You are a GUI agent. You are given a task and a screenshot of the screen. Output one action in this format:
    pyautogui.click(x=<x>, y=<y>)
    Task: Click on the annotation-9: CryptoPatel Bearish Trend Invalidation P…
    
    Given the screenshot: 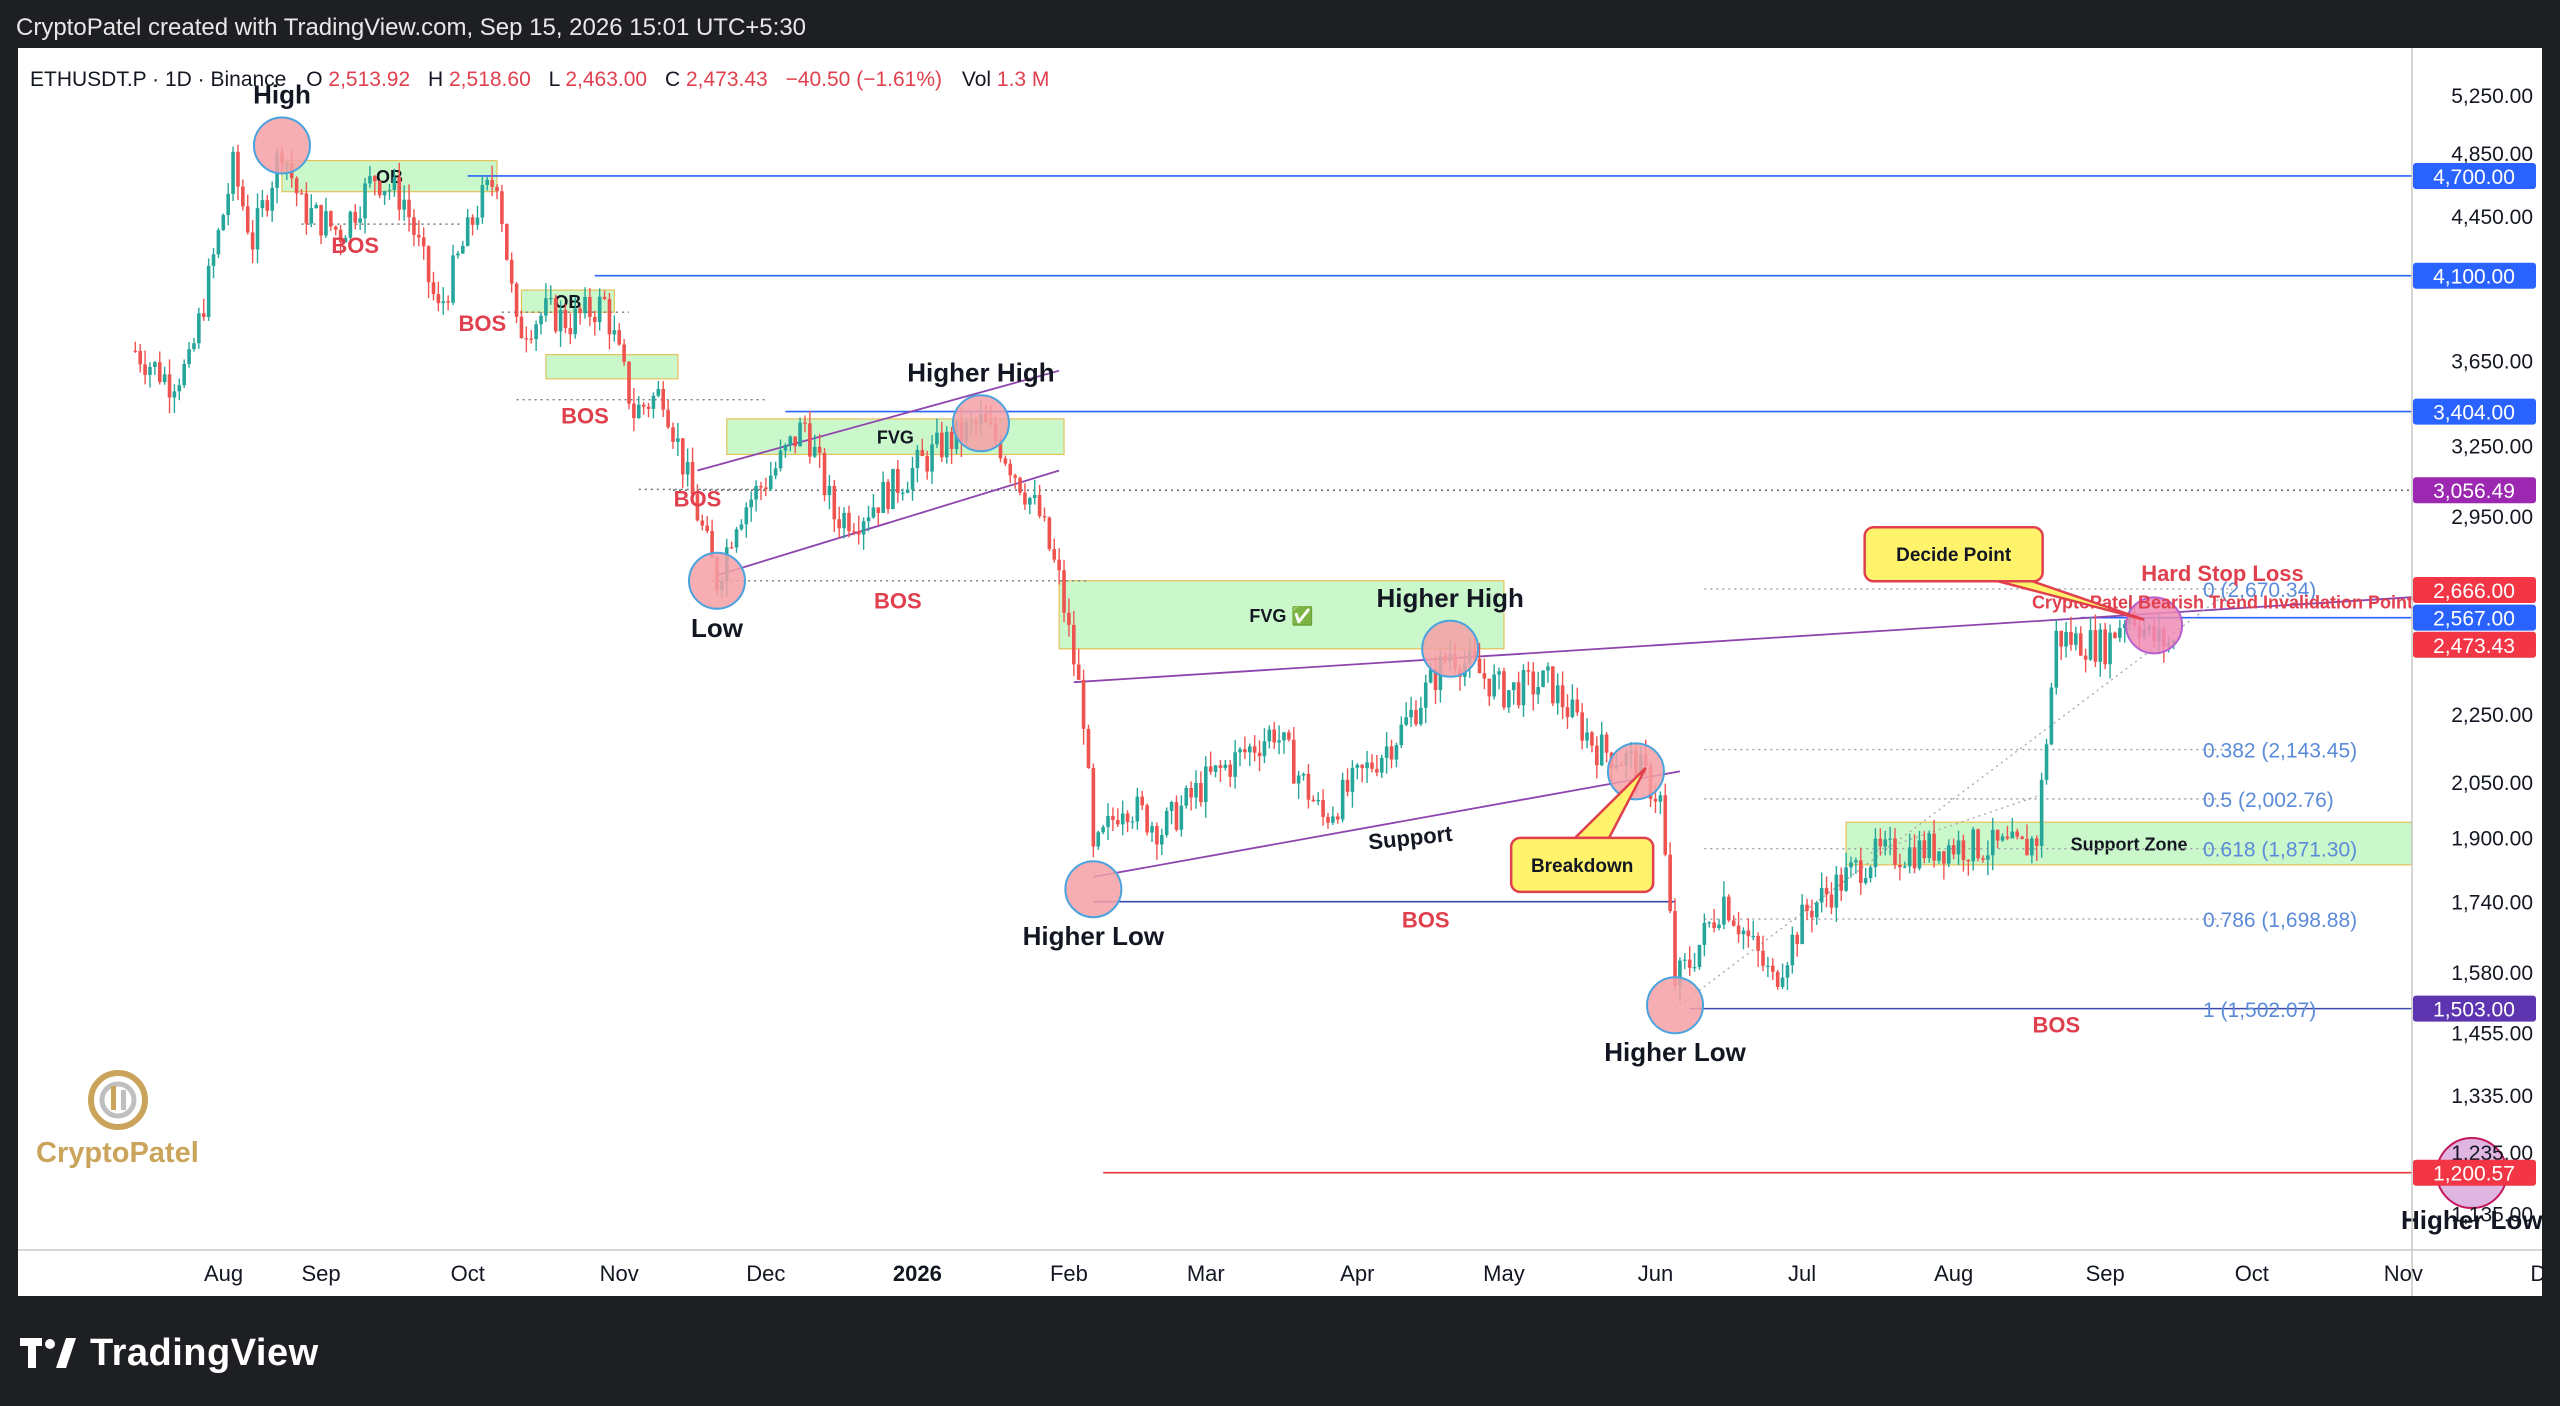 What is the action you would take?
    pyautogui.click(x=2222, y=602)
    